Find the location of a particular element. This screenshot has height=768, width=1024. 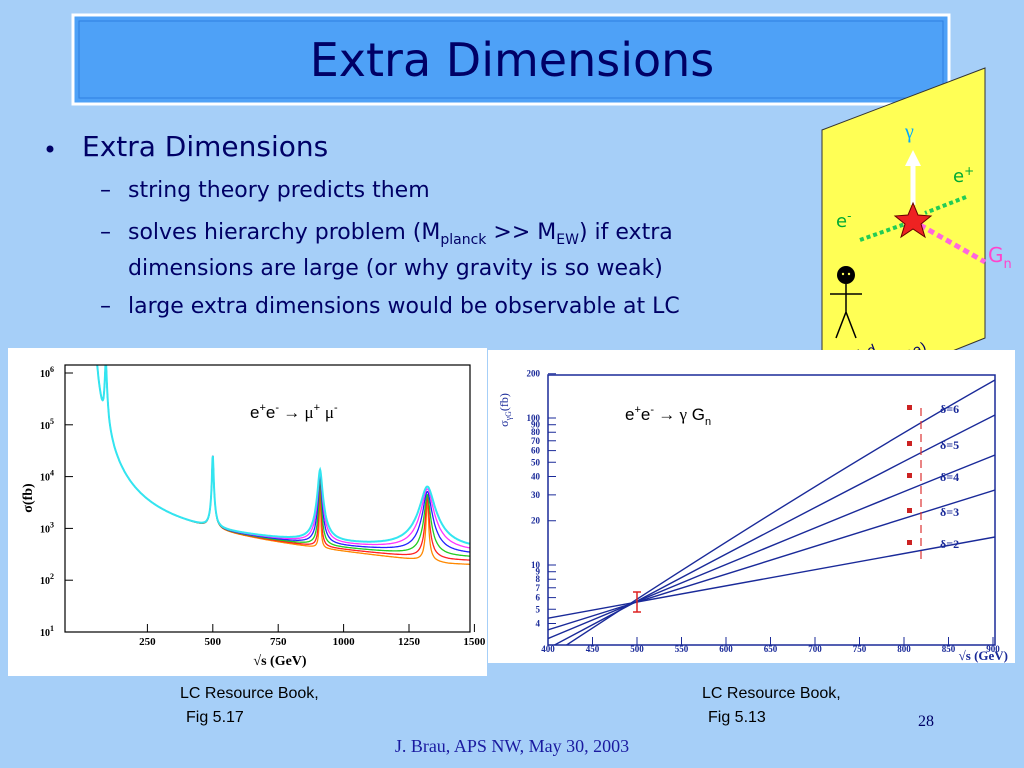

caption: Fig 5.17 is located at coordinates (215, 717).